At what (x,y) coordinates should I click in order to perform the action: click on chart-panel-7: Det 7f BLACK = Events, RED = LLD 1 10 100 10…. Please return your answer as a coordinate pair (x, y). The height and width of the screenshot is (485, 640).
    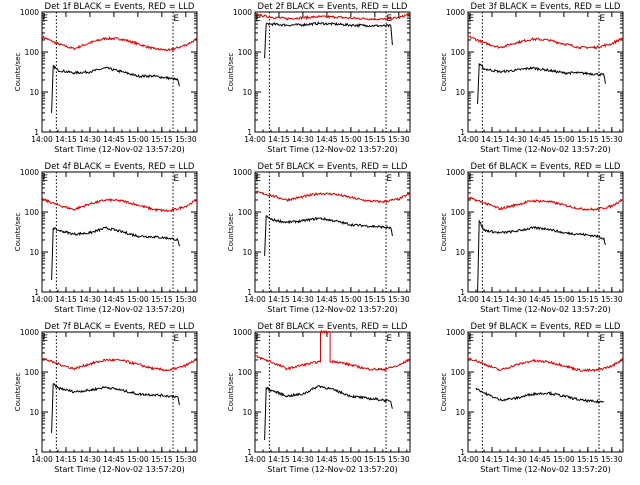
    Looking at the image, I should click on (106, 398).